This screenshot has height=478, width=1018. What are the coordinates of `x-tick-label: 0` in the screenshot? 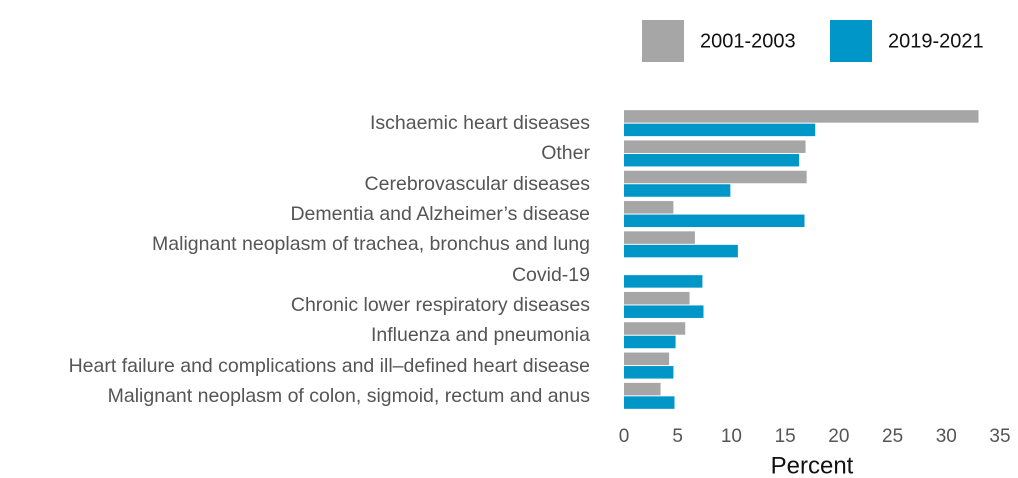 It's located at (624, 436).